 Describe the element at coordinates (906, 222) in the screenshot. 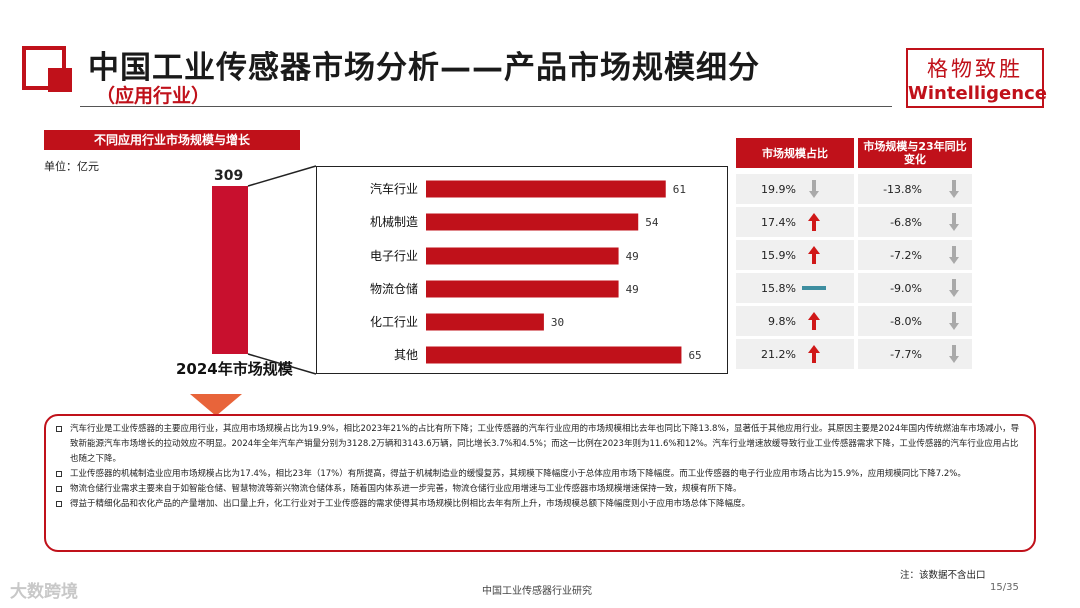

I see `change-value: -6.8%` at that location.